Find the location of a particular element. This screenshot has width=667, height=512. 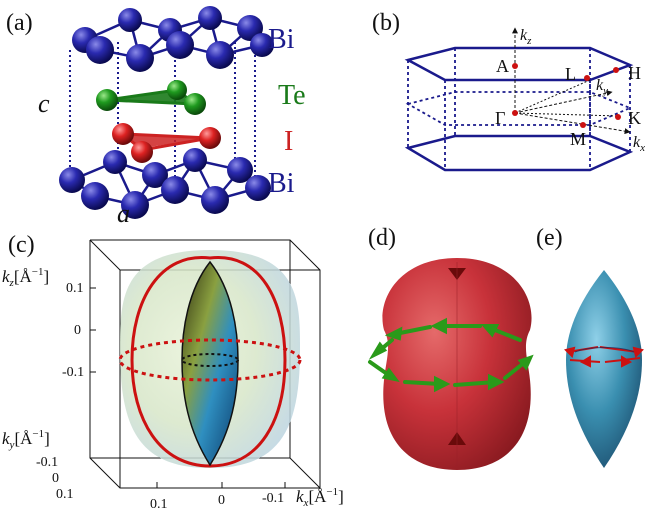

kx-tick-0: 0.1 is located at coordinates (159, 504).